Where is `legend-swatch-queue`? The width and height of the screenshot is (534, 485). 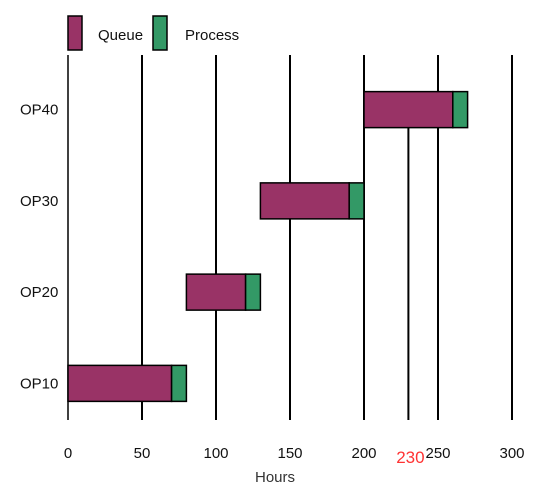 legend-swatch-queue is located at coordinates (75, 33).